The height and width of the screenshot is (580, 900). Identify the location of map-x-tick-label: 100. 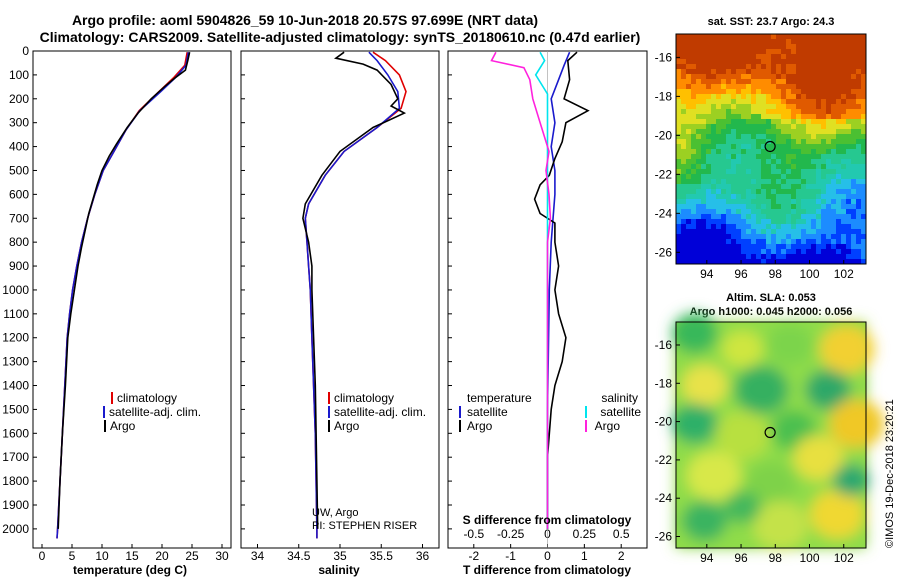
(809, 558).